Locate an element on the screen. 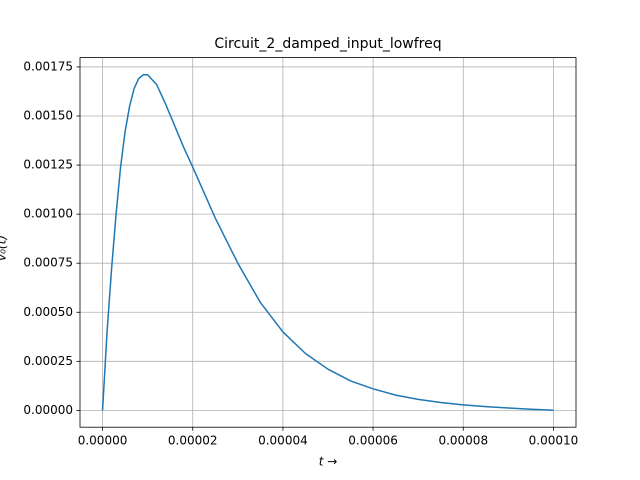 The height and width of the screenshot is (480, 640). y-tick-label: 0.00100 is located at coordinates (48, 214).